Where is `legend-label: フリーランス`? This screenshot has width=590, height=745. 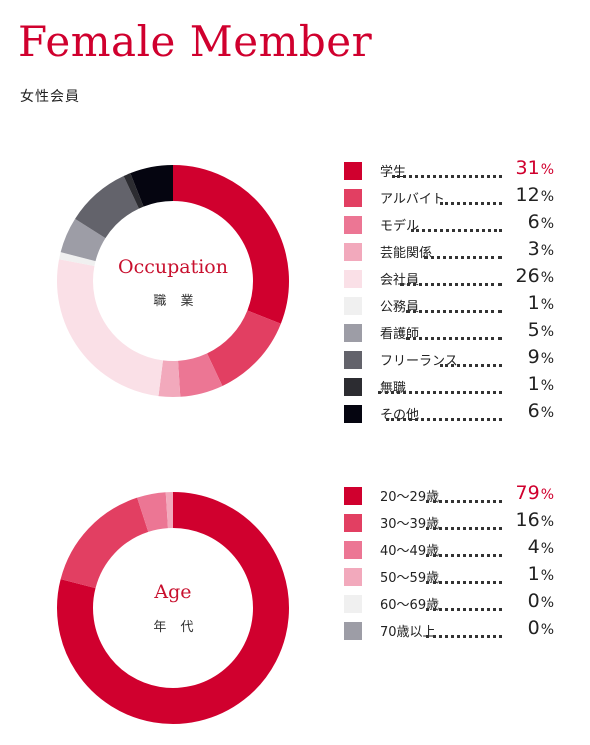 legend-label: フリーランス is located at coordinates (419, 361).